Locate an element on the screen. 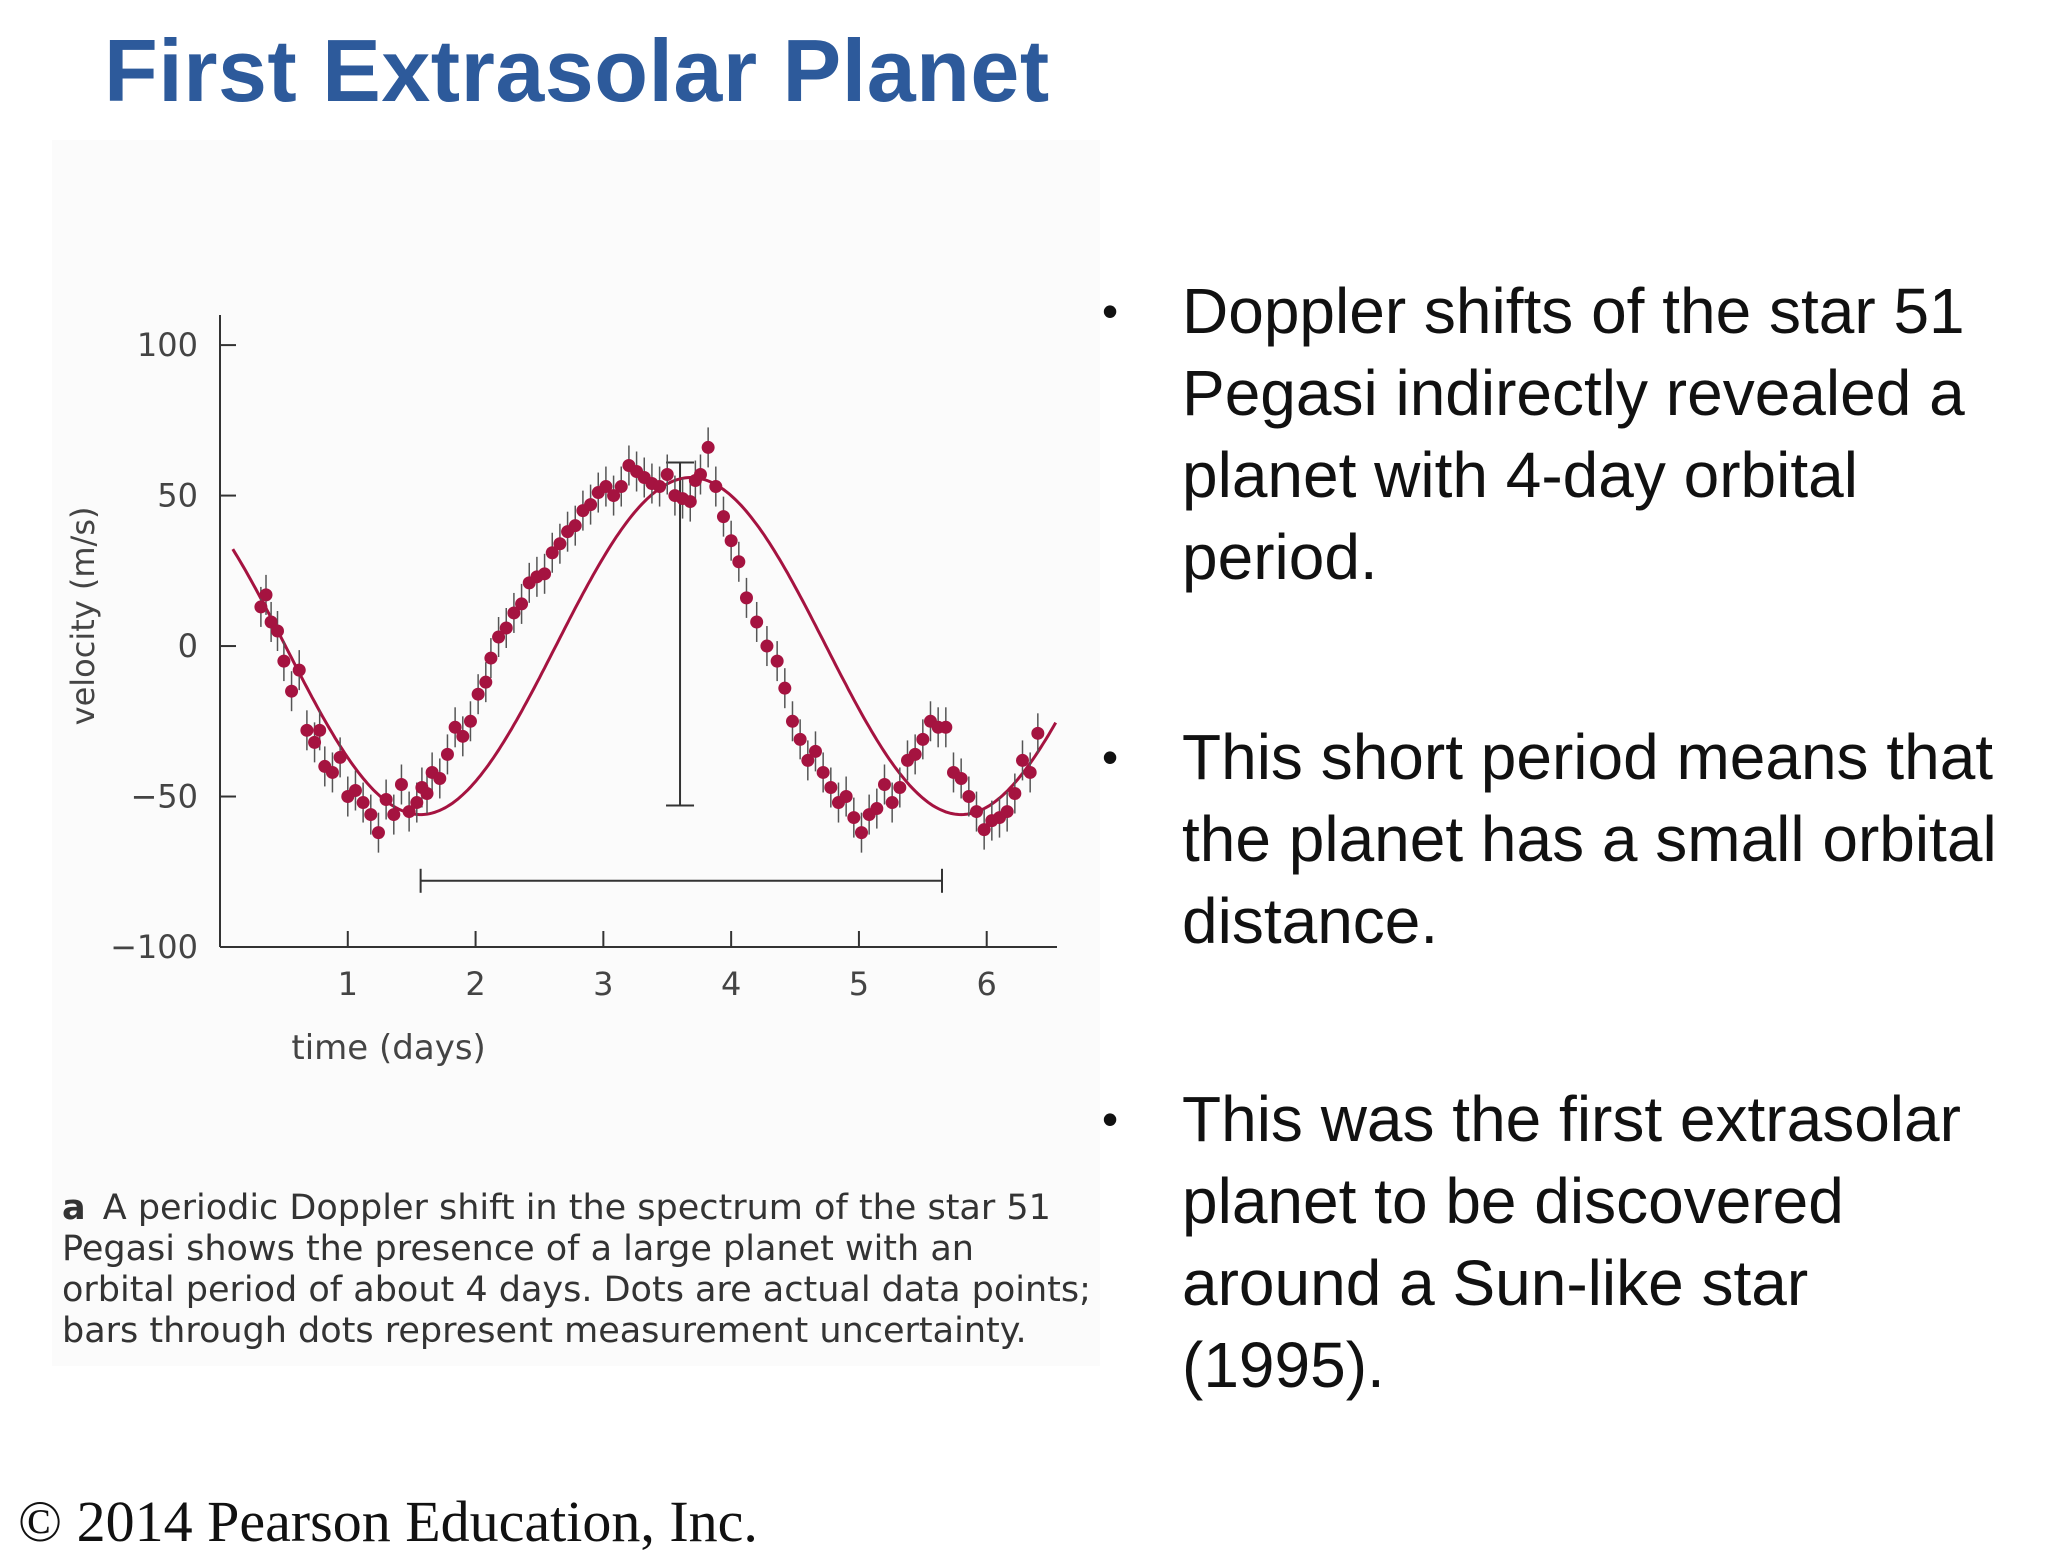  copyright-notice: © 2014 Pearson Education, Inc. is located at coordinates (388, 1521).